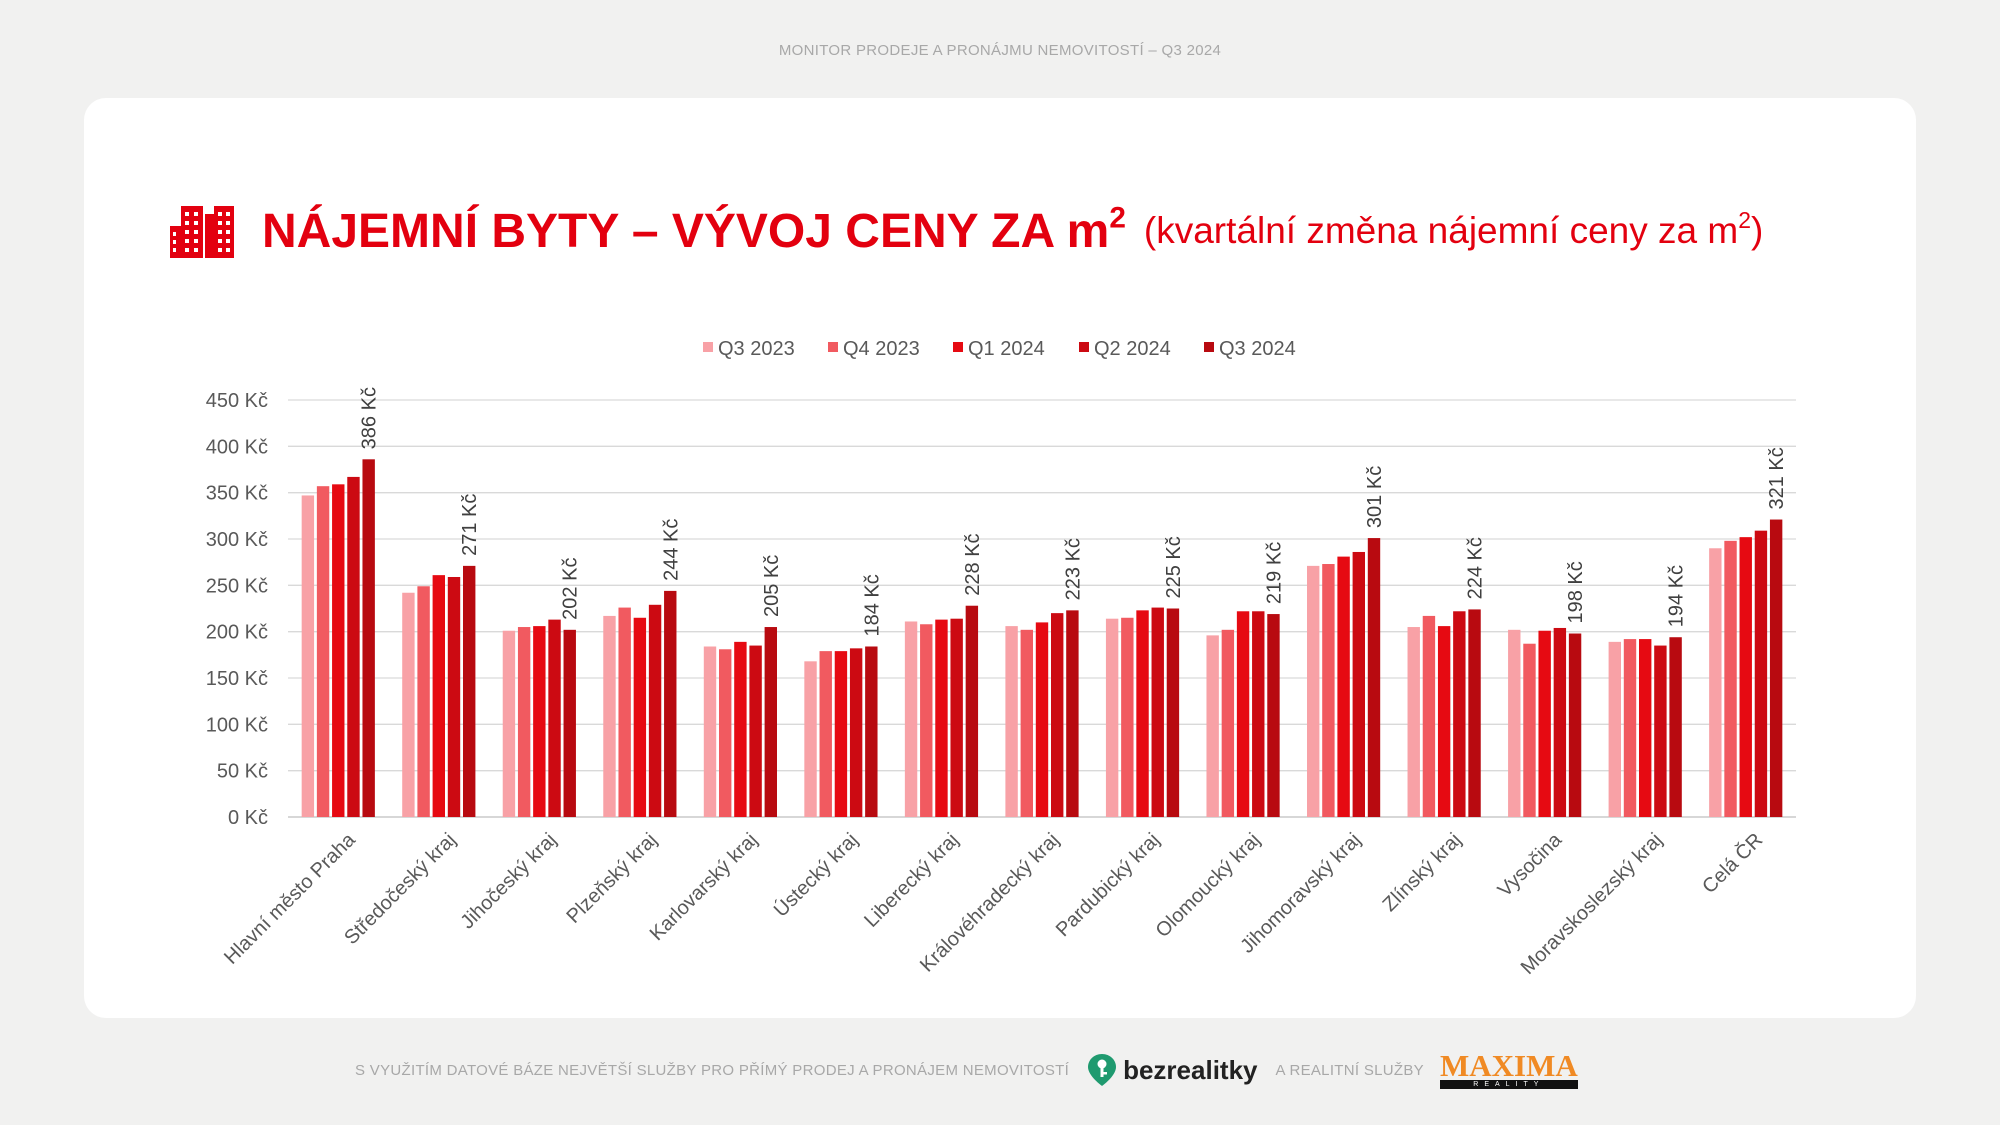  I want to click on data-label: 271 Kč, so click(470, 525).